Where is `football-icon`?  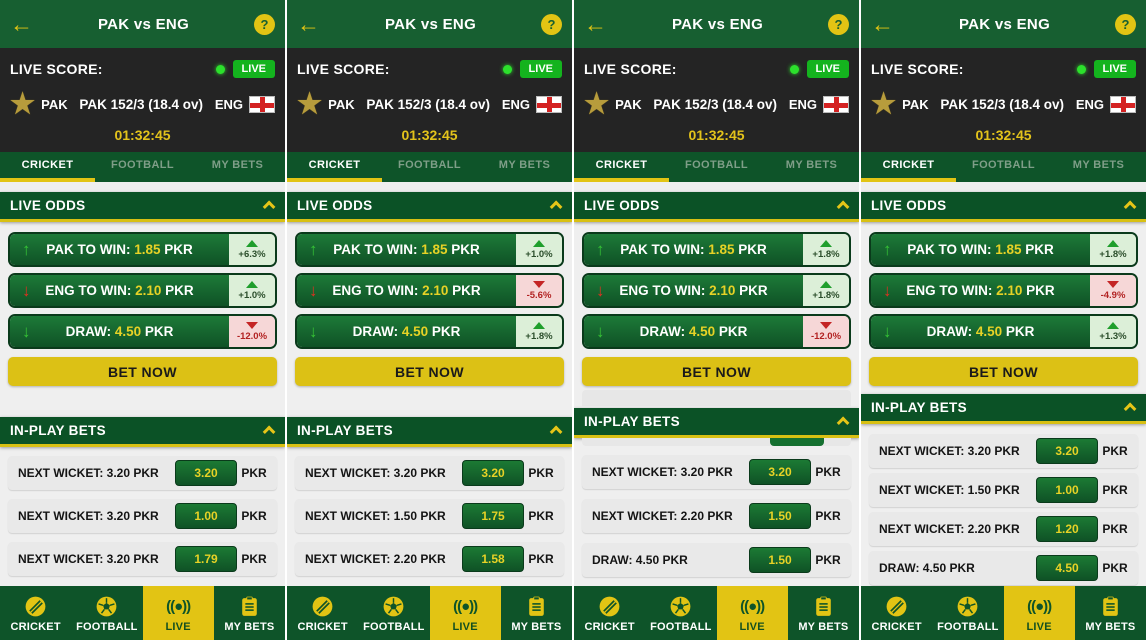
football-icon is located at coordinates (106, 606).